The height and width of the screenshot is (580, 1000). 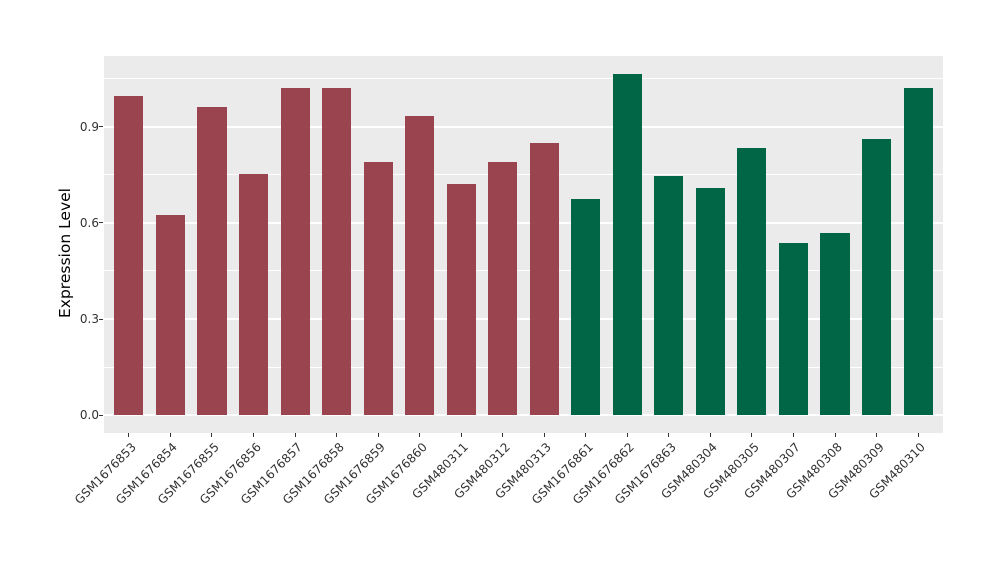 What do you see at coordinates (89, 222) in the screenshot?
I see `y-tick-label: 0.6` at bounding box center [89, 222].